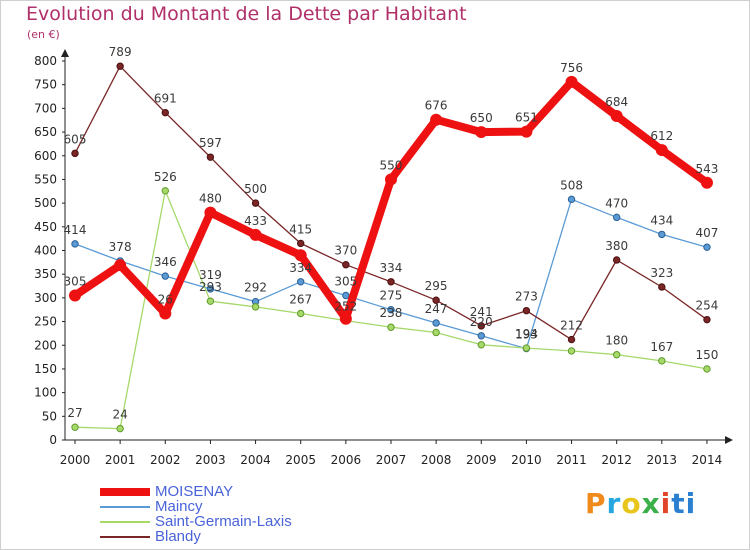 Image resolution: width=750 pixels, height=550 pixels. What do you see at coordinates (210, 460) in the screenshot?
I see `x-tick-label: 2003` at bounding box center [210, 460].